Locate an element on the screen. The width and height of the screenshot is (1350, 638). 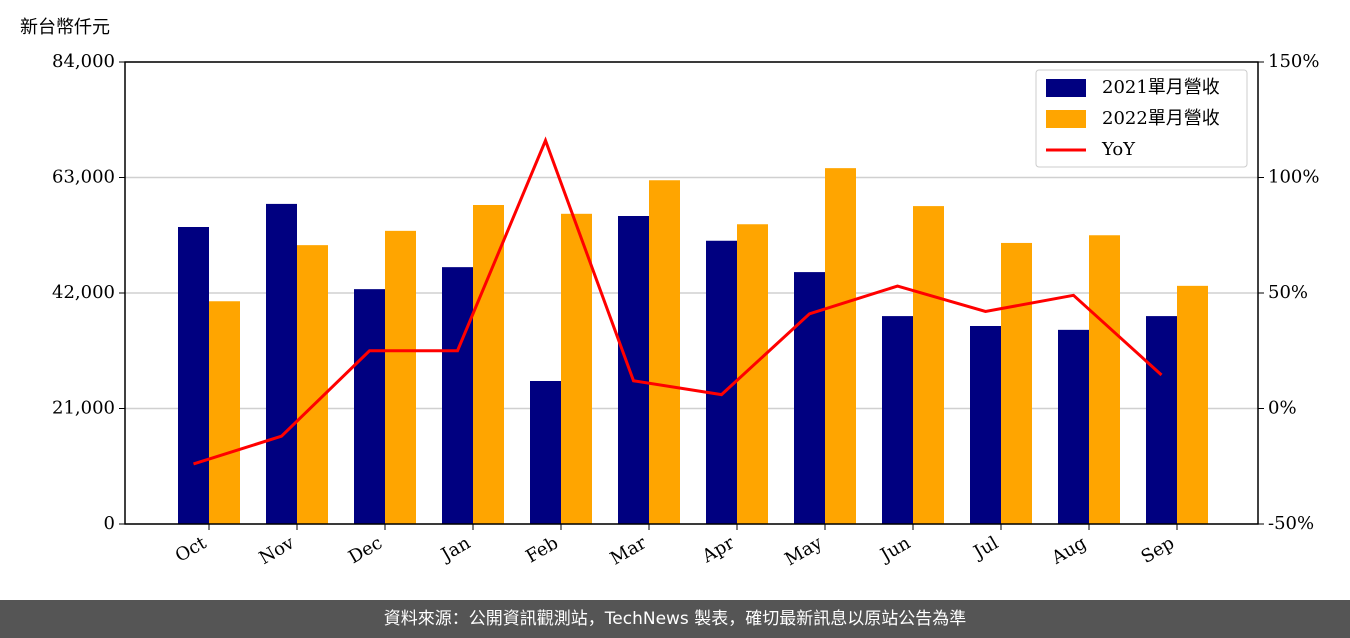
x-tick-label: Apr is located at coordinates (718, 549).